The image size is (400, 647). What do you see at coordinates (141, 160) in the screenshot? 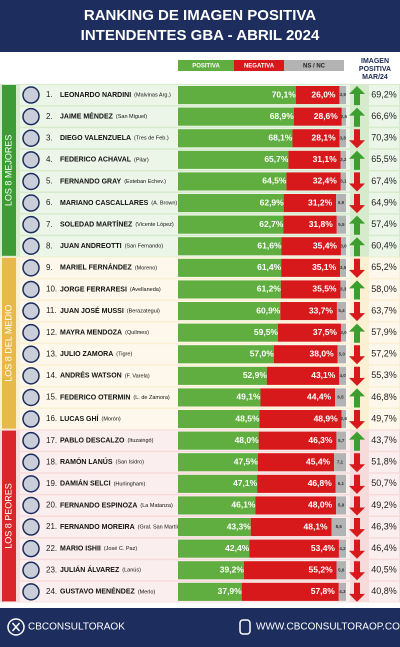
I see `candidate-place: (Pilar)` at bounding box center [141, 160].